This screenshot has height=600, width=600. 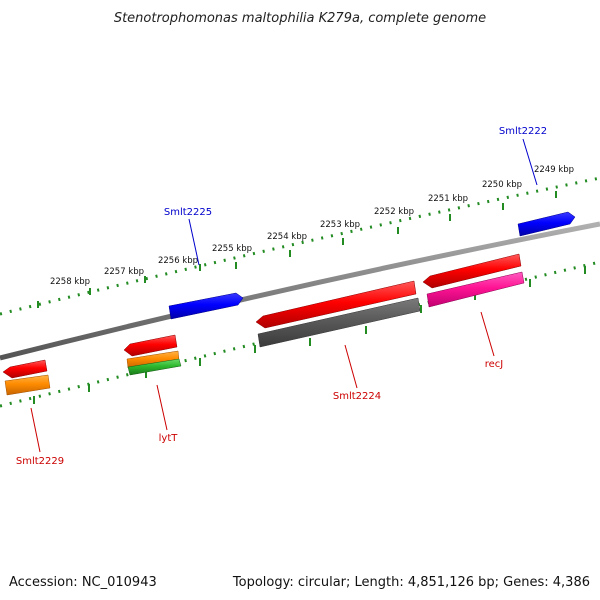 I want to click on gene-feature-recj, so click(x=472, y=271).